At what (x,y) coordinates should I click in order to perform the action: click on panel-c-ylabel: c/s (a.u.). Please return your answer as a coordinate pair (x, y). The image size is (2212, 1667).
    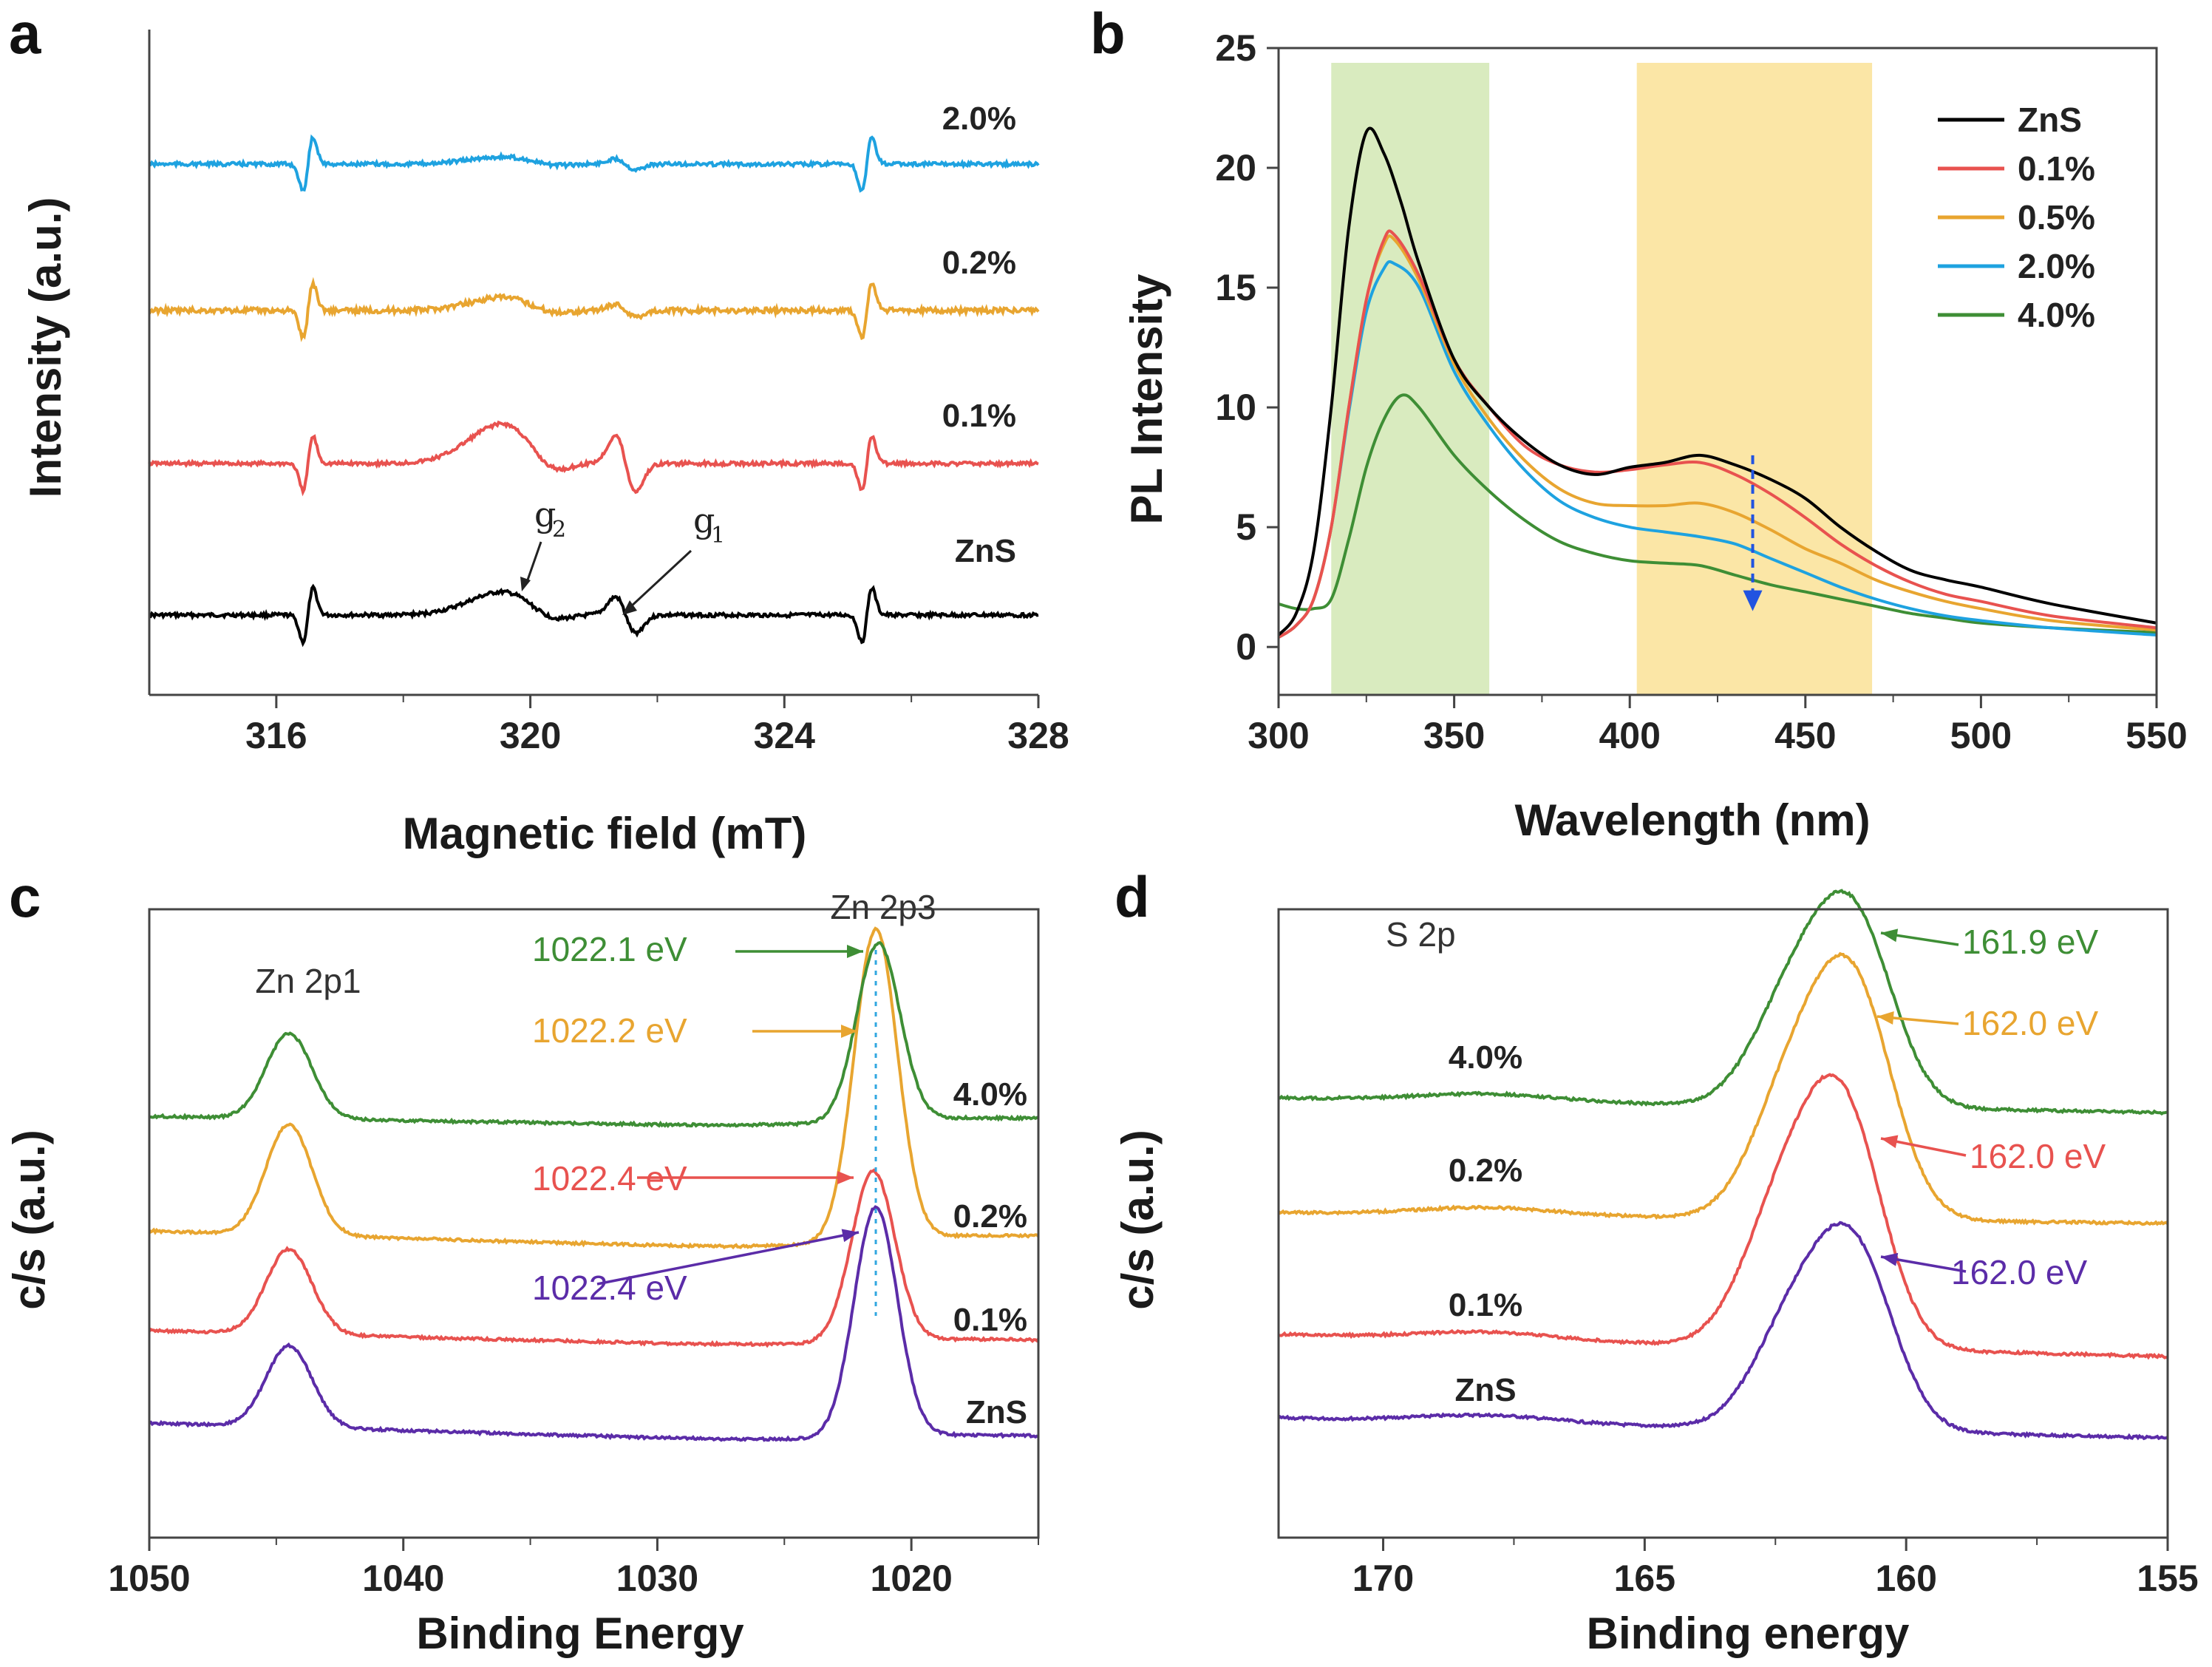
    Looking at the image, I should click on (29, 1219).